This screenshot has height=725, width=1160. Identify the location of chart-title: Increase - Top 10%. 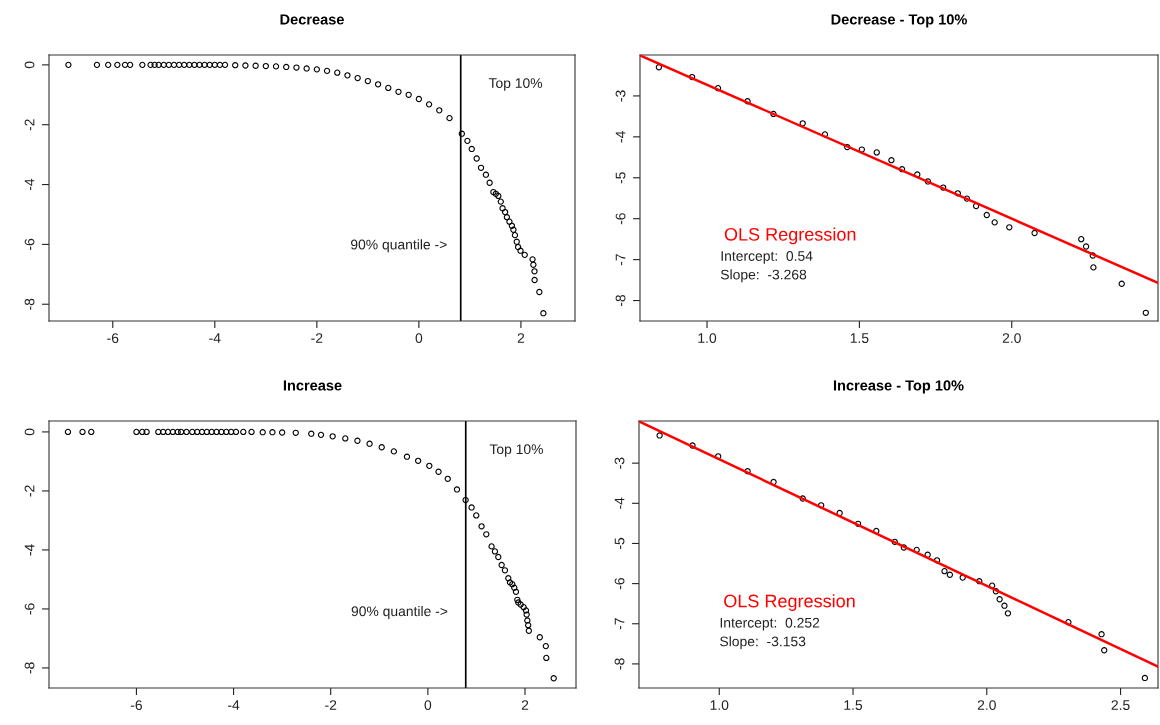
(898, 387).